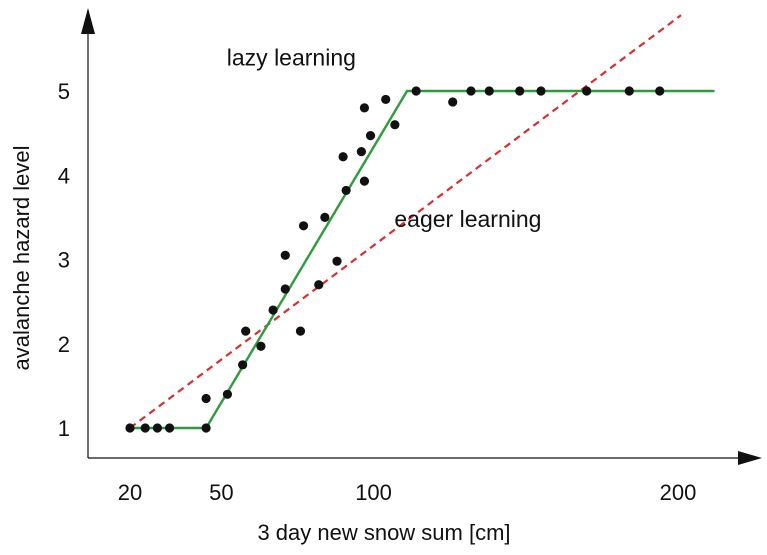 This screenshot has width=767, height=555. Describe the element at coordinates (678, 492) in the screenshot. I see `x-tick-label: 200` at that location.